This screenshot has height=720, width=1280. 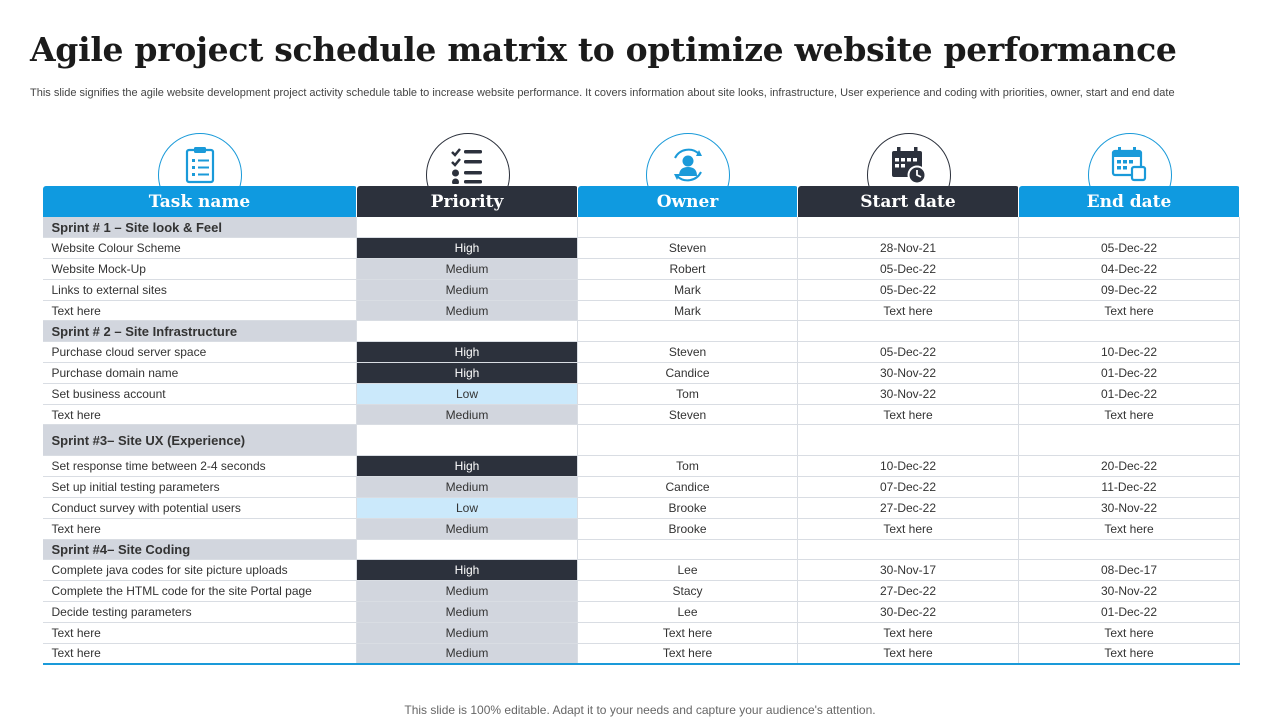 I want to click on calendar-clock-icon, so click(x=909, y=166).